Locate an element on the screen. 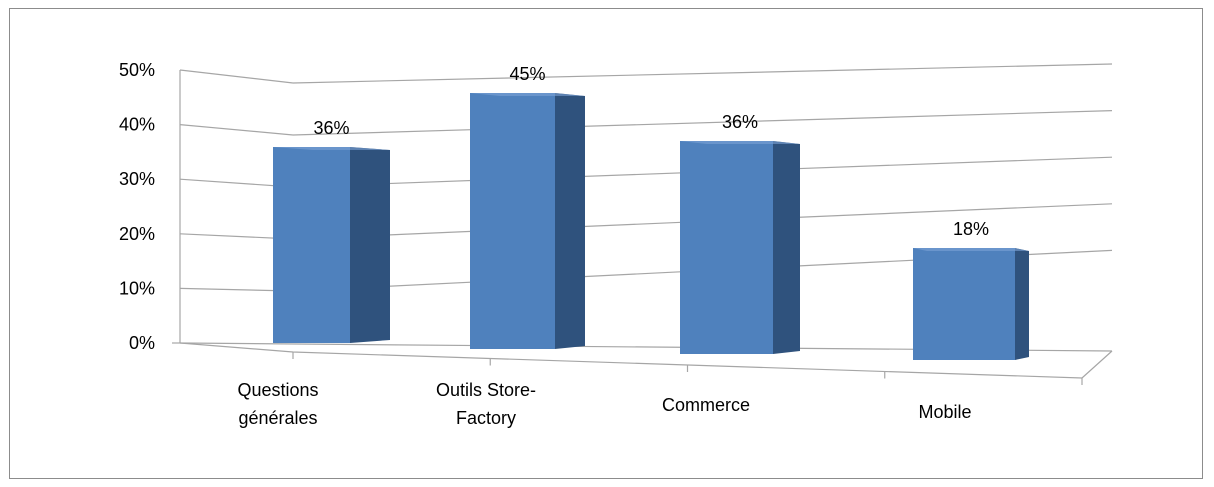  x-tick-label: Questions is located at coordinates (277, 390).